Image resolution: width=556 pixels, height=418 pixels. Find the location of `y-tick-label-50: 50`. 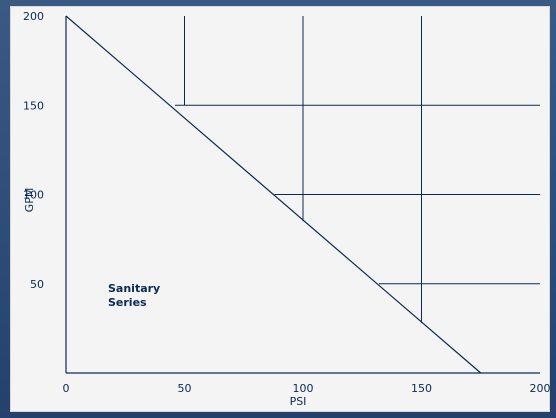

y-tick-label-50: 50 is located at coordinates (37, 284).